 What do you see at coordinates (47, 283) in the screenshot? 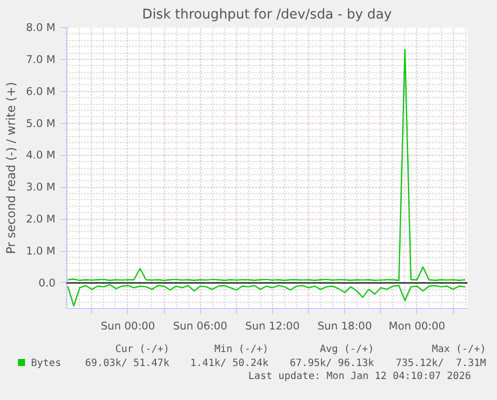
I see `y-tick-label: 0.0` at bounding box center [47, 283].